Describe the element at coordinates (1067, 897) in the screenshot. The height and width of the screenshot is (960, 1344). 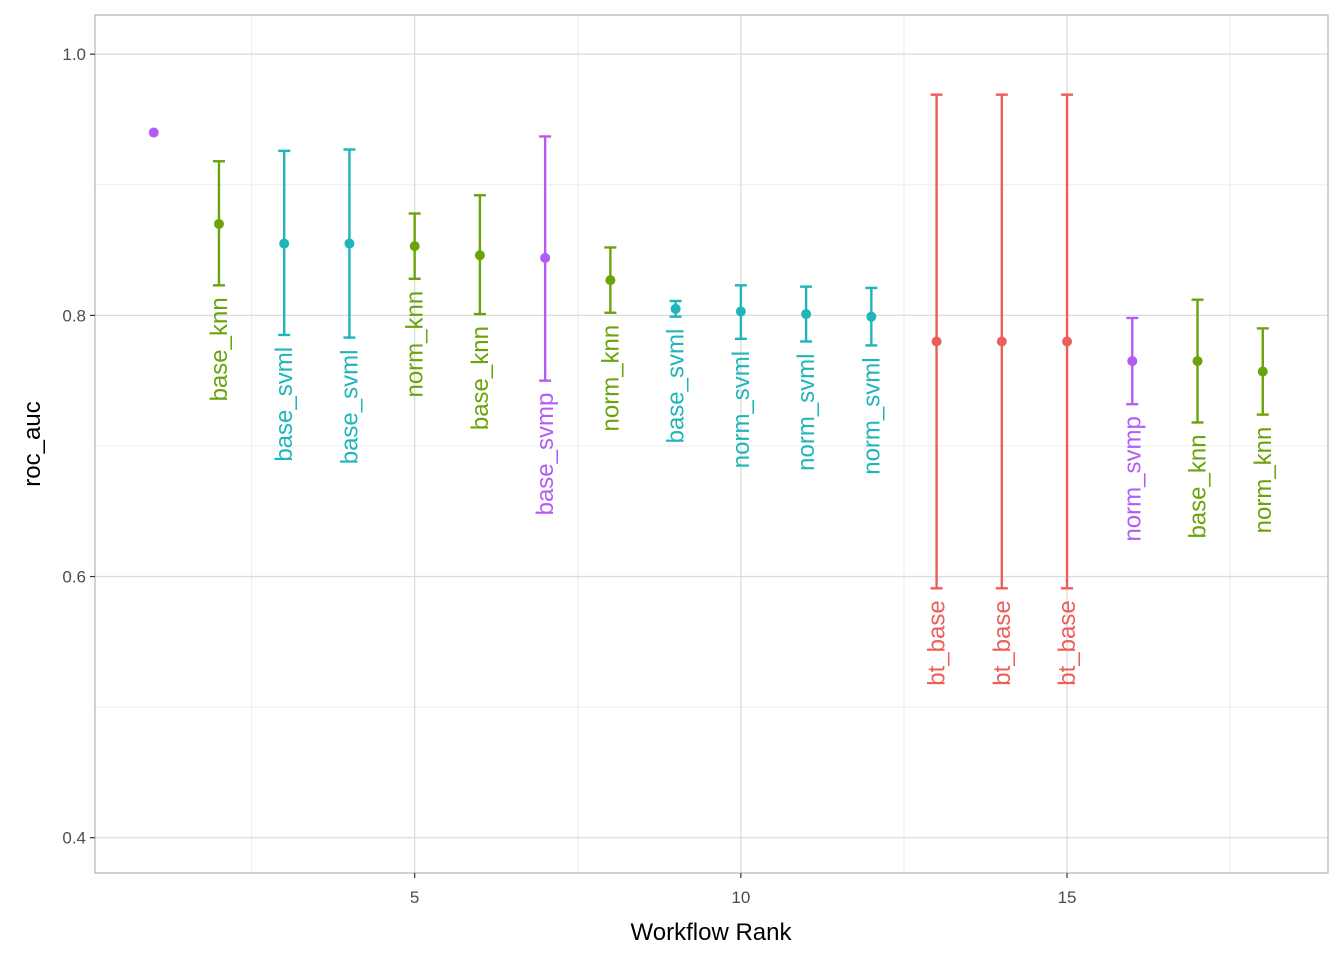
I see `x-tick-label: 15` at that location.